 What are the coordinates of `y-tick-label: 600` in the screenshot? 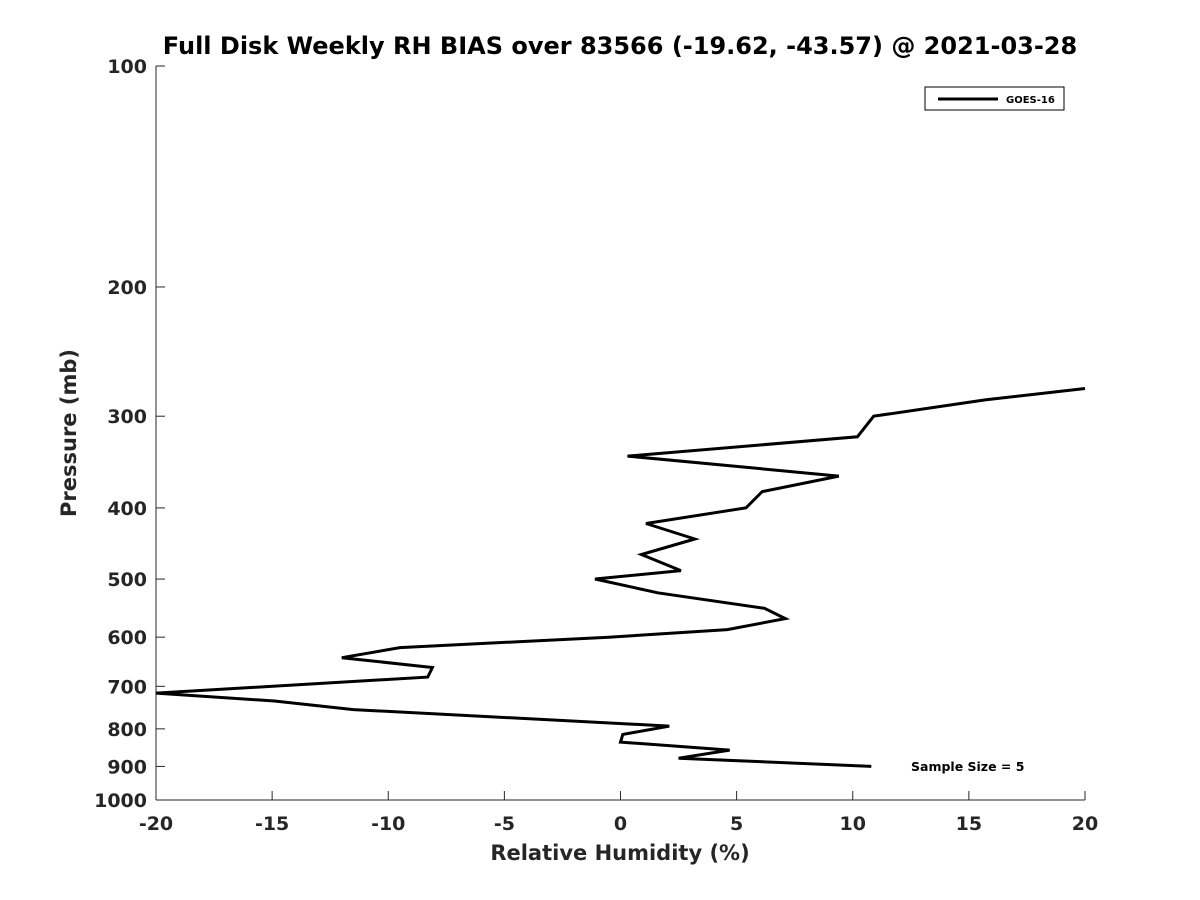 It's located at (127, 638).